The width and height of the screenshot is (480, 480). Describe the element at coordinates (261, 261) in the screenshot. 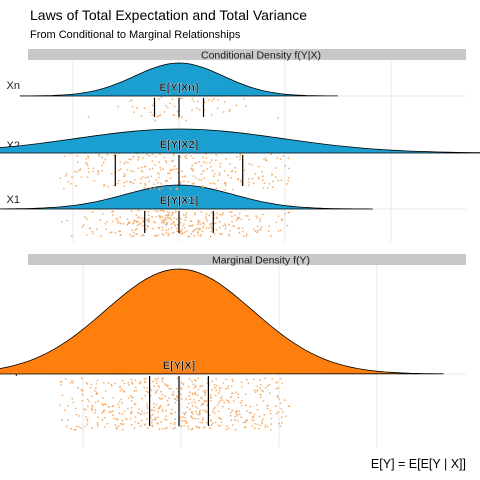

I see `facet-strip-label: Marginal Density f(Y)` at that location.